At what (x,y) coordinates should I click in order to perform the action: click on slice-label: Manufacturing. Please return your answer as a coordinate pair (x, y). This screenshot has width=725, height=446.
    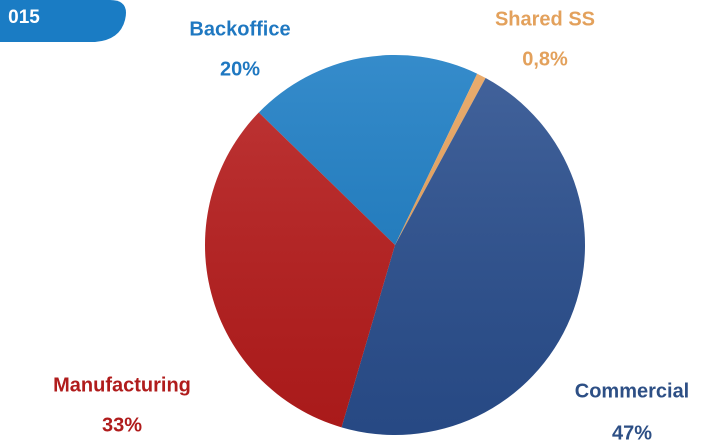
    Looking at the image, I should click on (122, 385).